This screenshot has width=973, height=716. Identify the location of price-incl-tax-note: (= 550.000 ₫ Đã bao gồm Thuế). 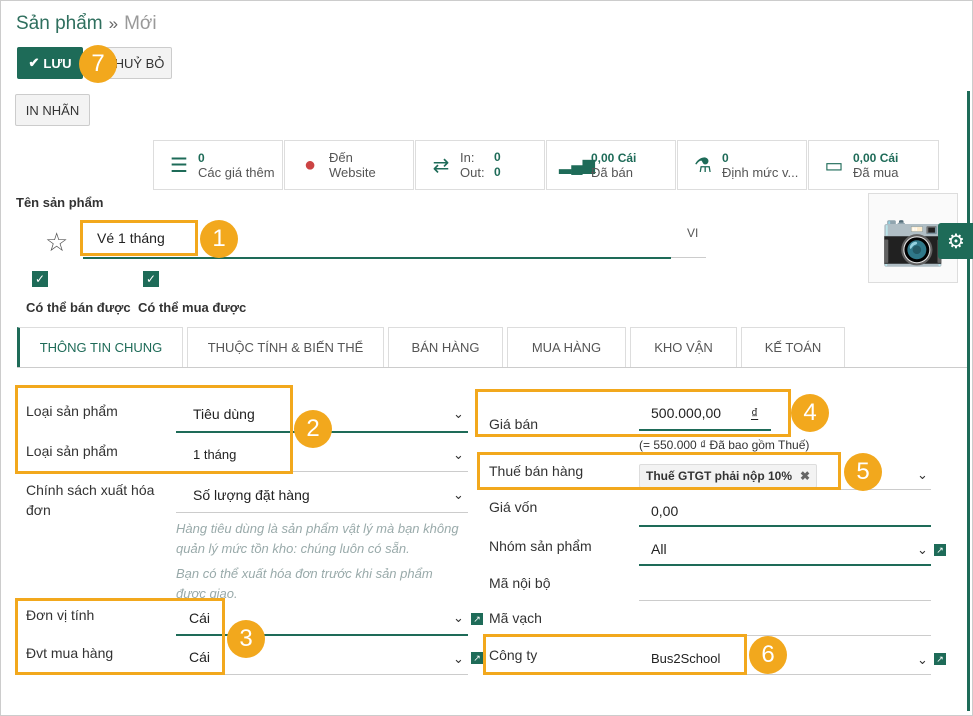
(724, 445).